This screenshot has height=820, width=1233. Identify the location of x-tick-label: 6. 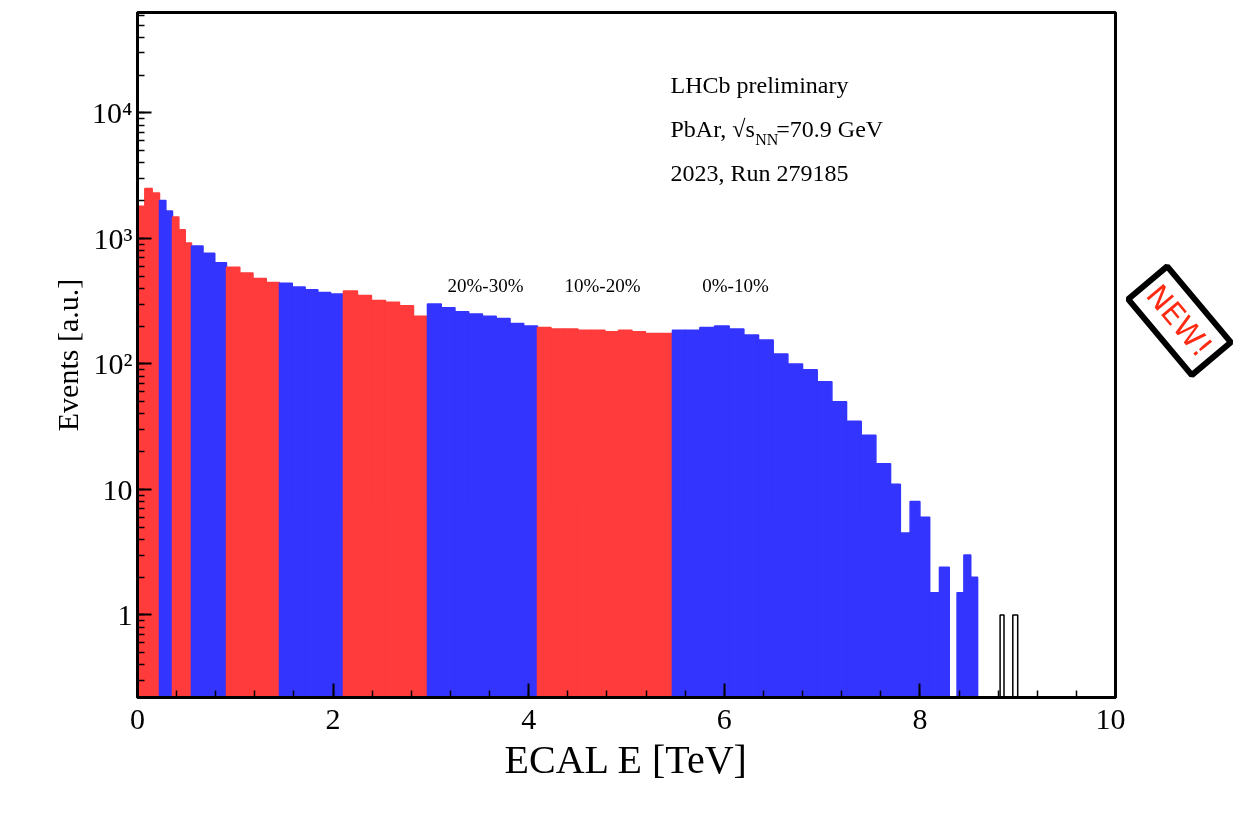
(724, 718).